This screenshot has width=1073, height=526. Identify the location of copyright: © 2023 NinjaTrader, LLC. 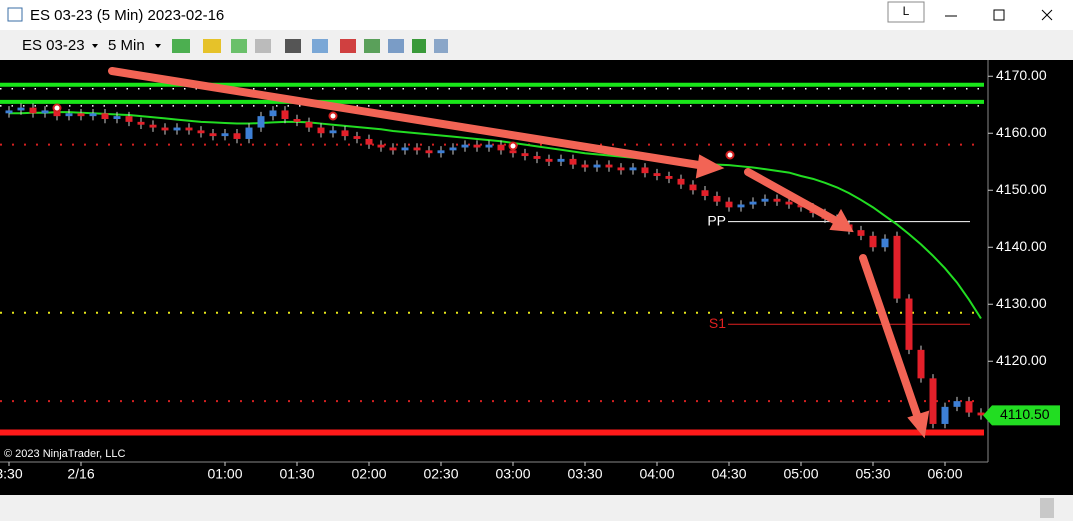
(64, 454).